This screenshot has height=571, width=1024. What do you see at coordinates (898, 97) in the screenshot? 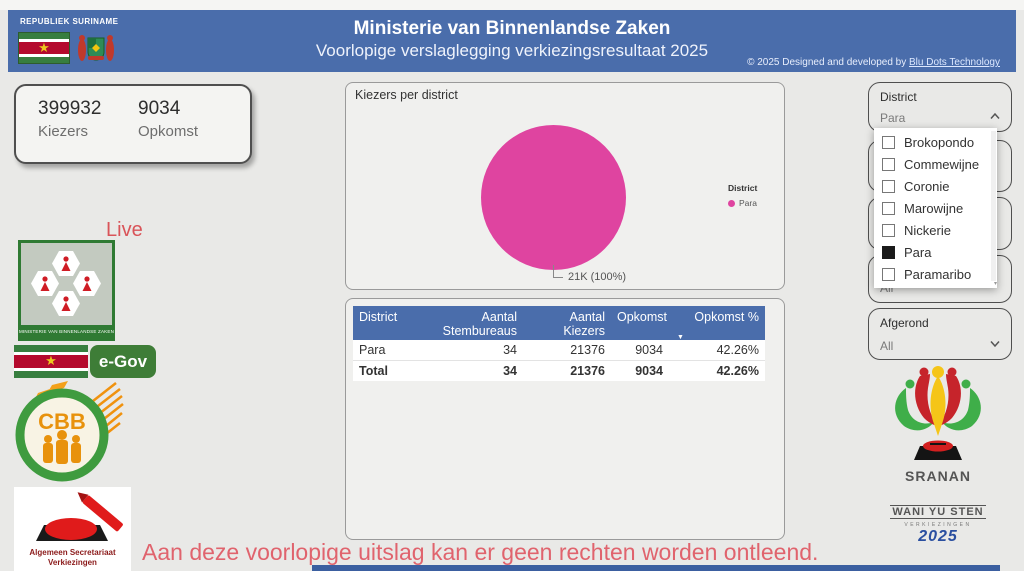
I see `district-slicer-label: District` at bounding box center [898, 97].